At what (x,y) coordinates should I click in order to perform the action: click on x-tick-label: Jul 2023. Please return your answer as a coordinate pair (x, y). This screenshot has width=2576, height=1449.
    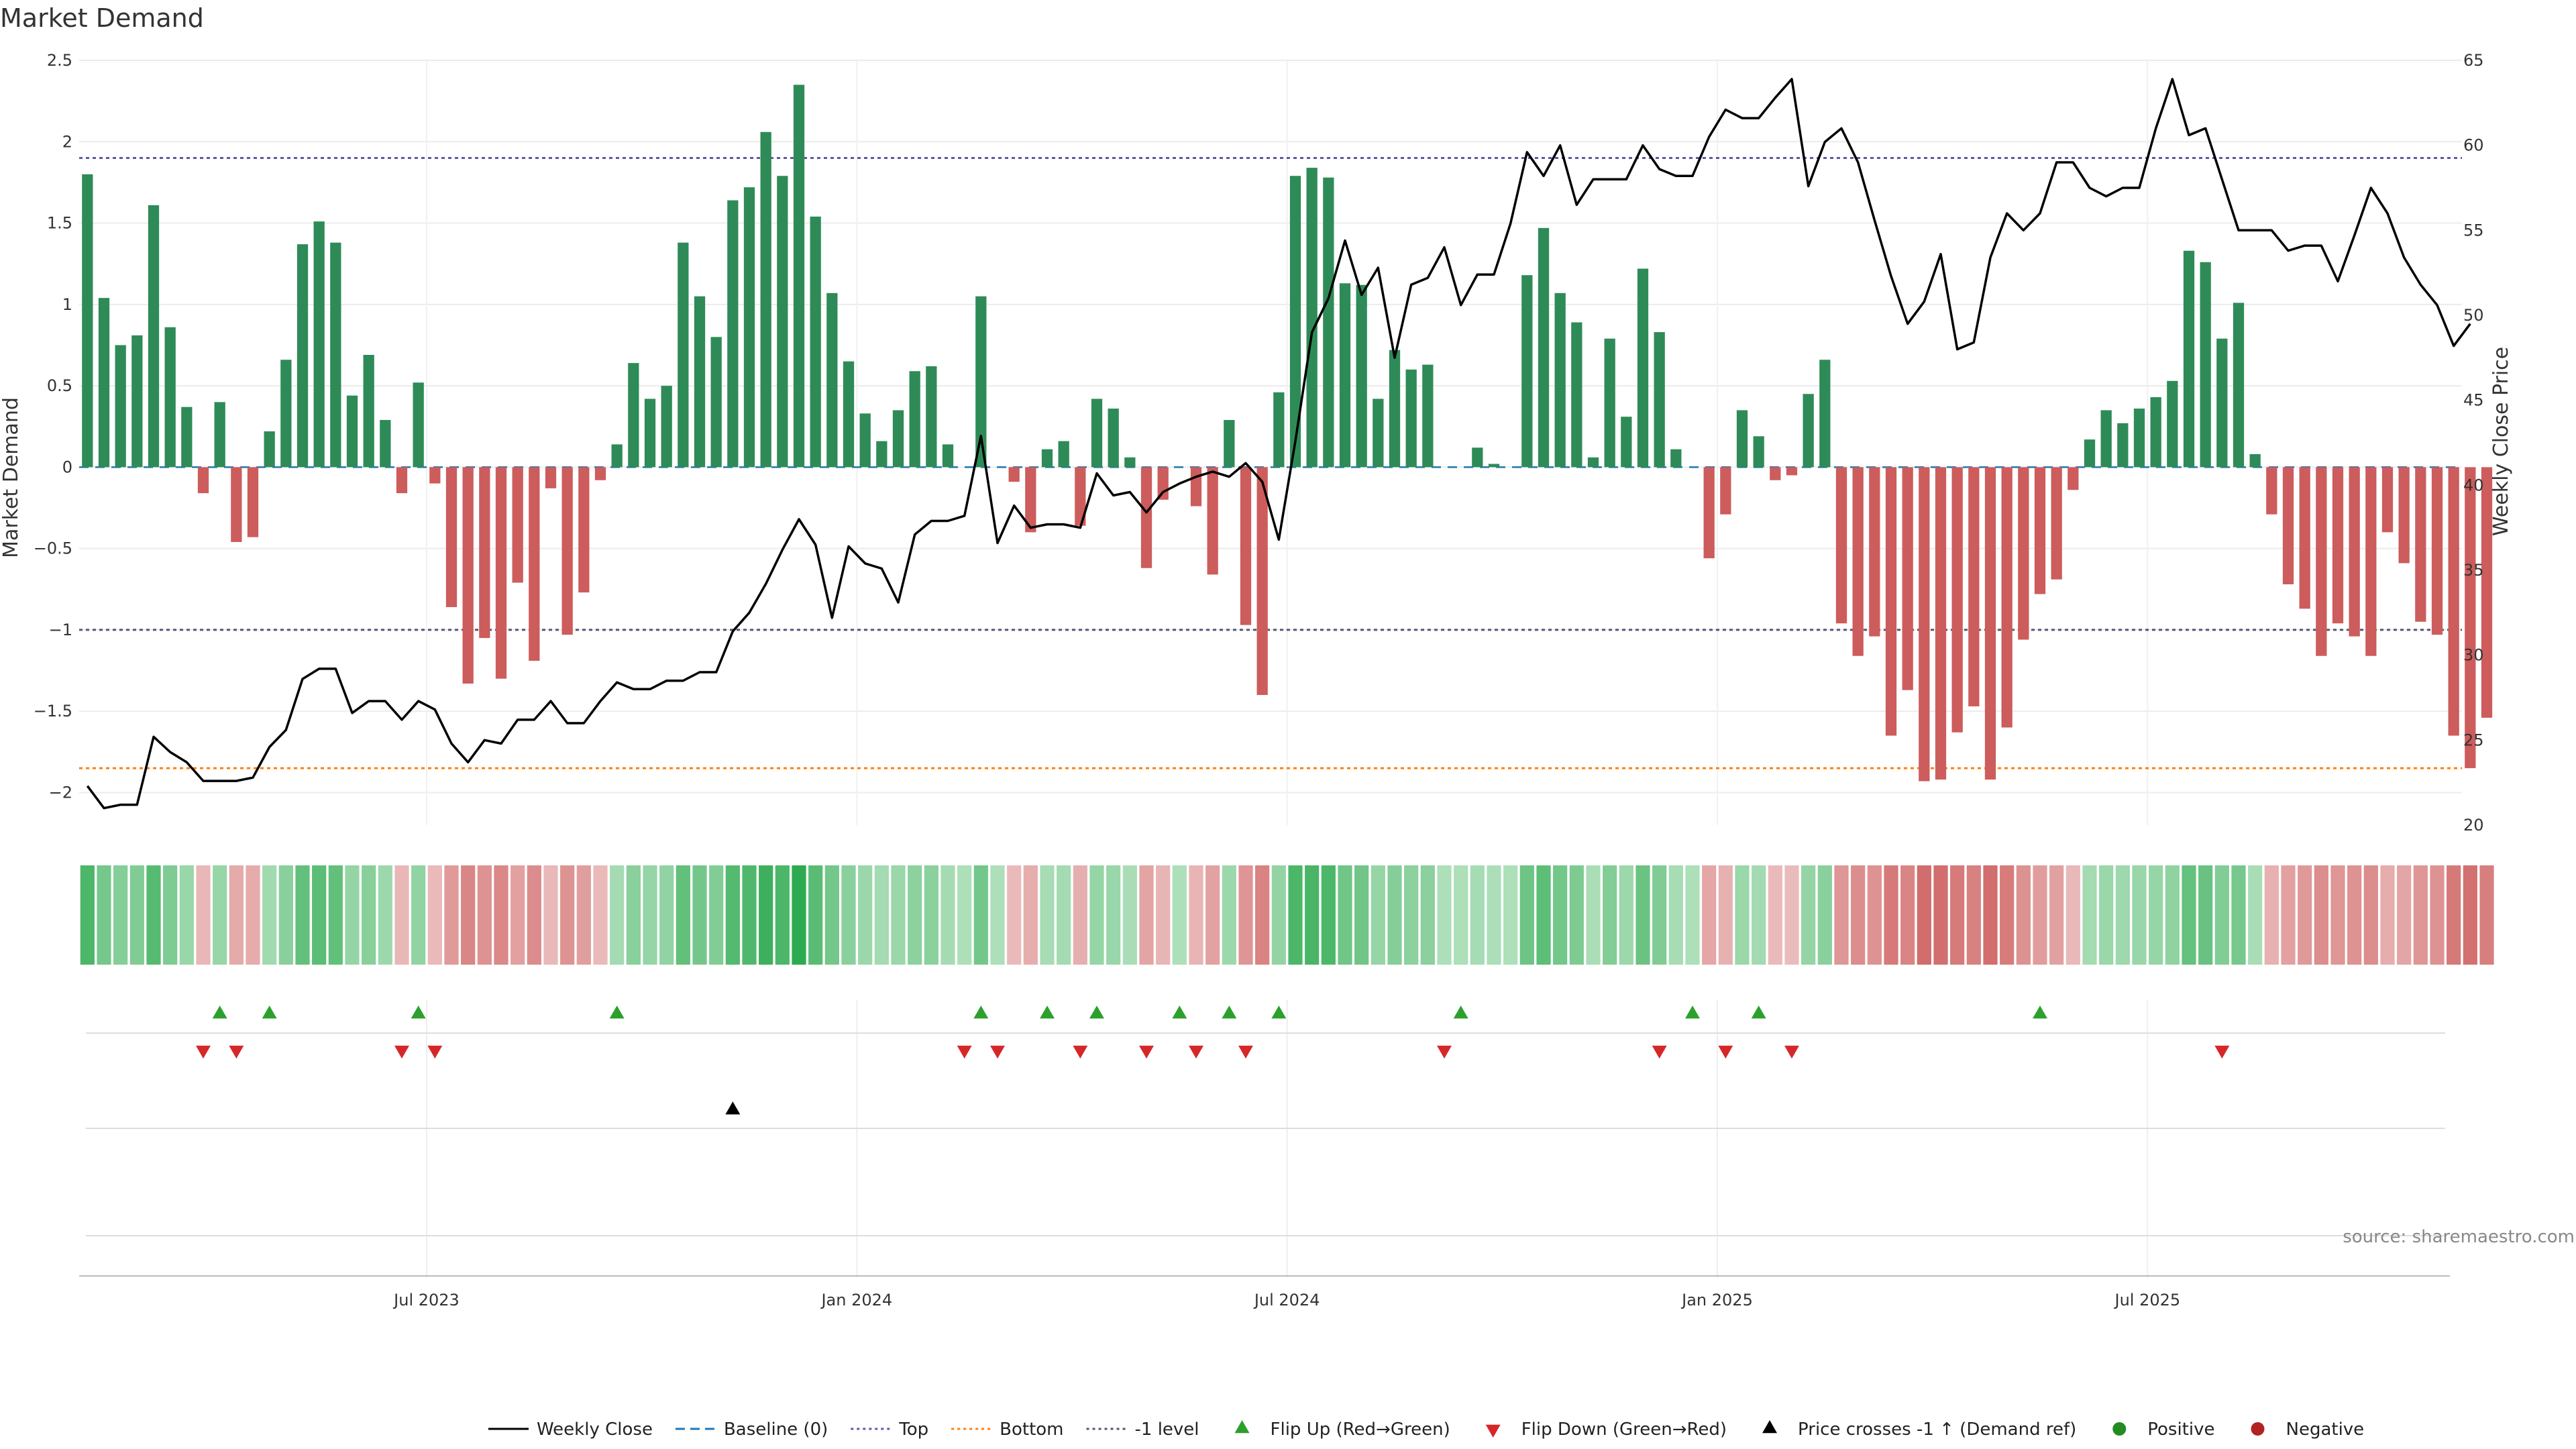
    Looking at the image, I should click on (426, 1300).